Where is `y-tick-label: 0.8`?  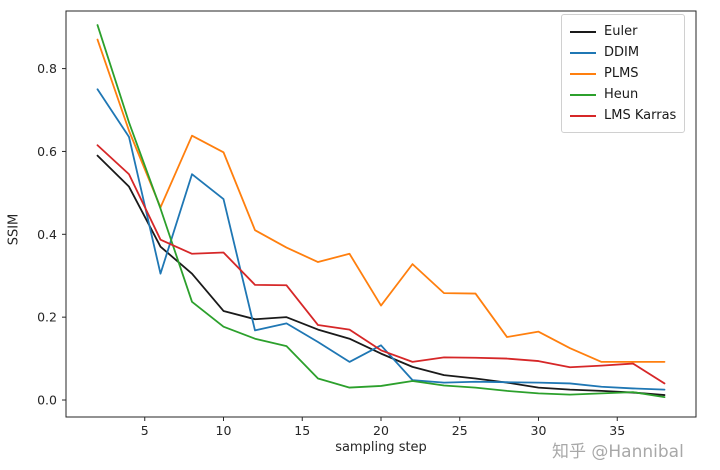 y-tick-label: 0.8 is located at coordinates (47, 68).